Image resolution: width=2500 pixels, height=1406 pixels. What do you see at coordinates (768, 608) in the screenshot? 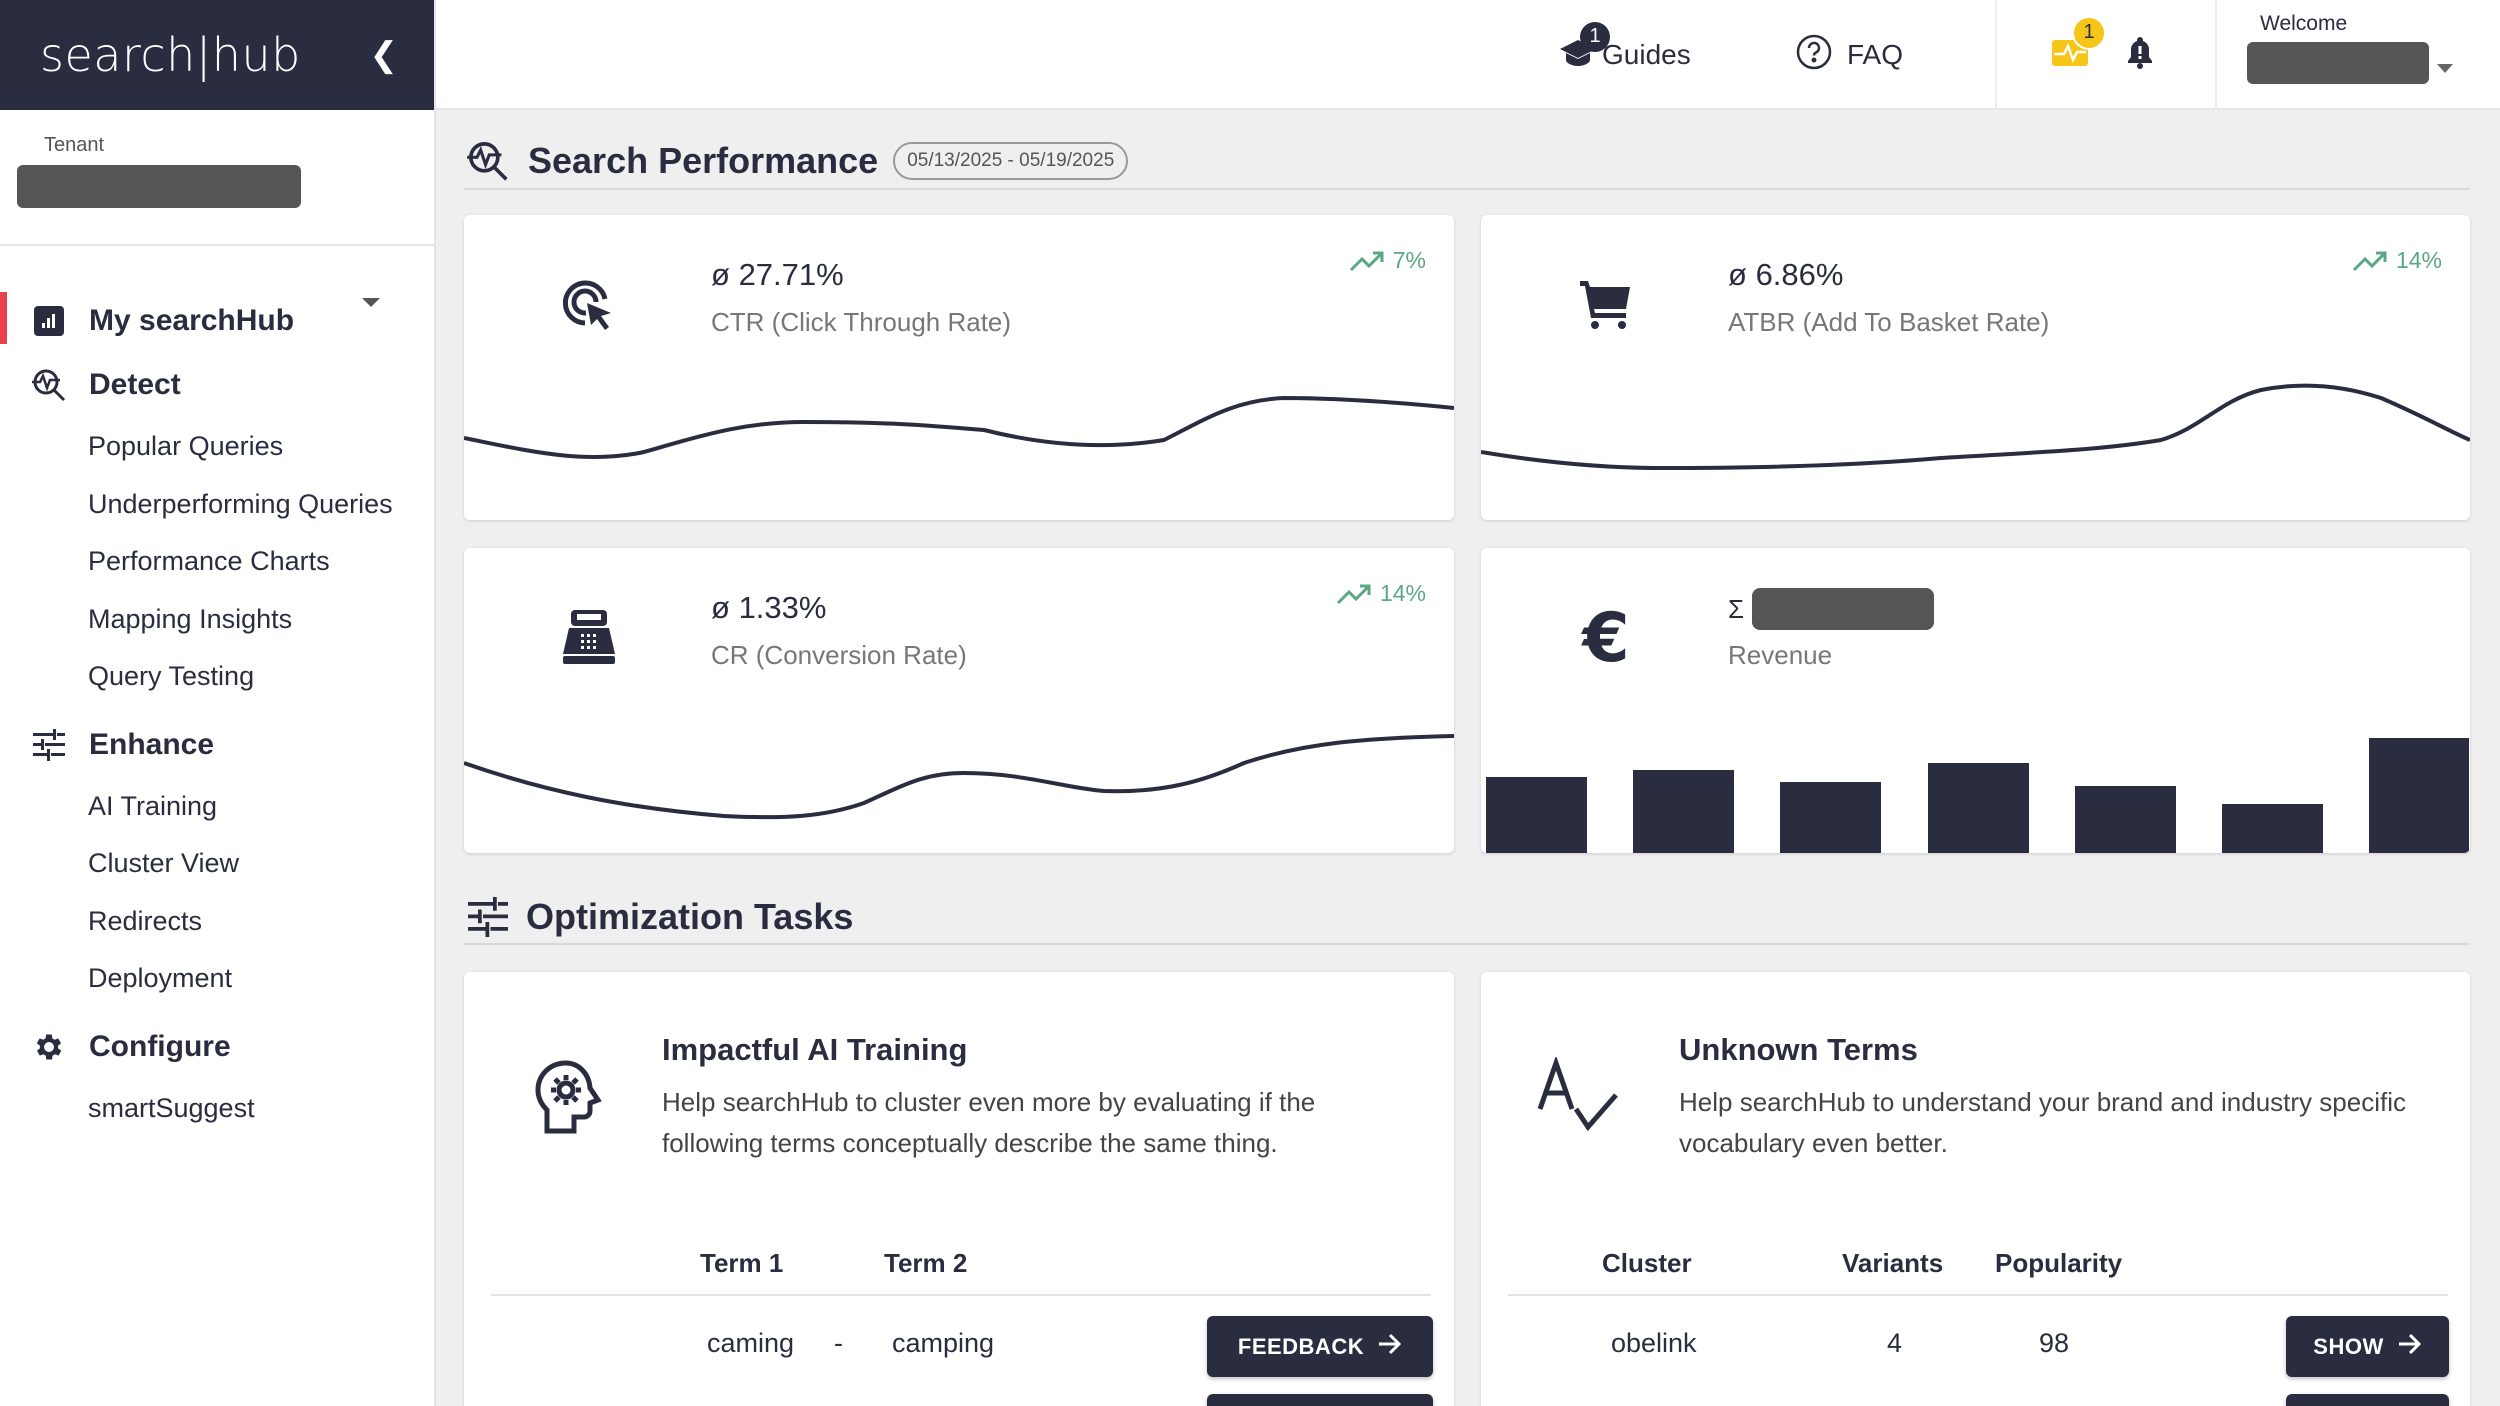
I see `kpi-value: ø 1.33%` at bounding box center [768, 608].